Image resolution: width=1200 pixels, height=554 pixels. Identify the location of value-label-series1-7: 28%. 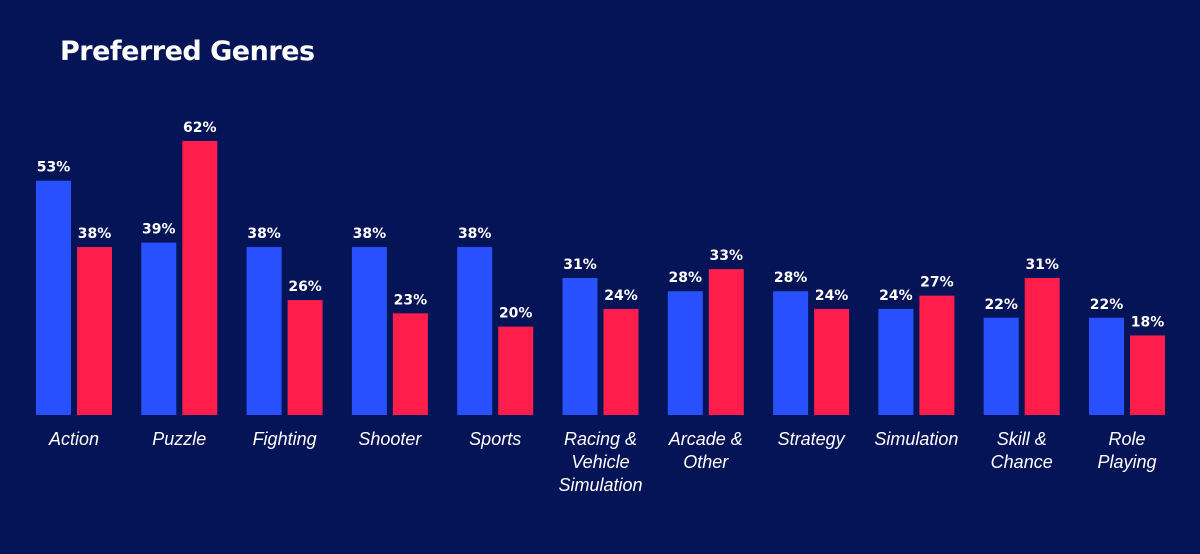
(791, 278).